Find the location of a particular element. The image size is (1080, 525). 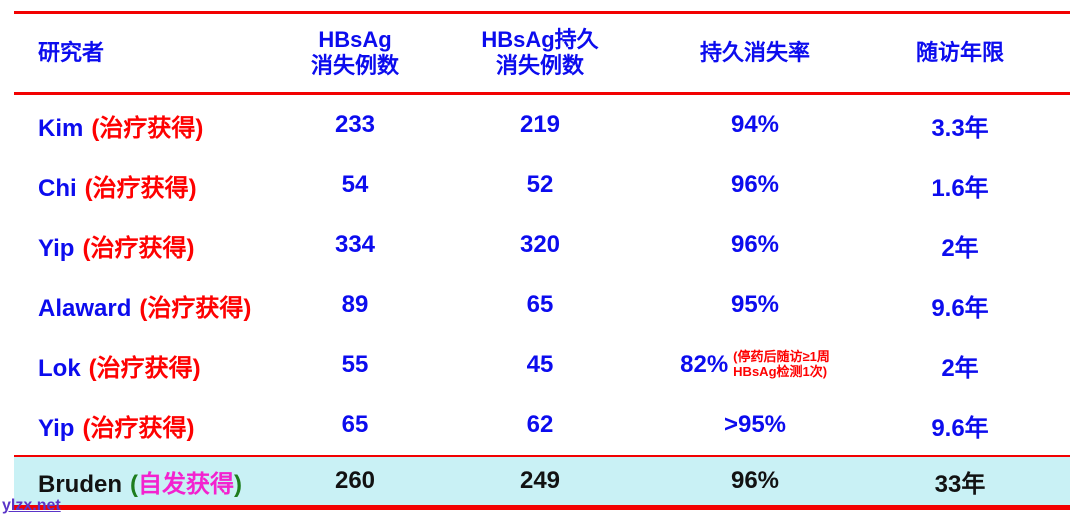

years-cell: 3.3年 is located at coordinates (960, 128).